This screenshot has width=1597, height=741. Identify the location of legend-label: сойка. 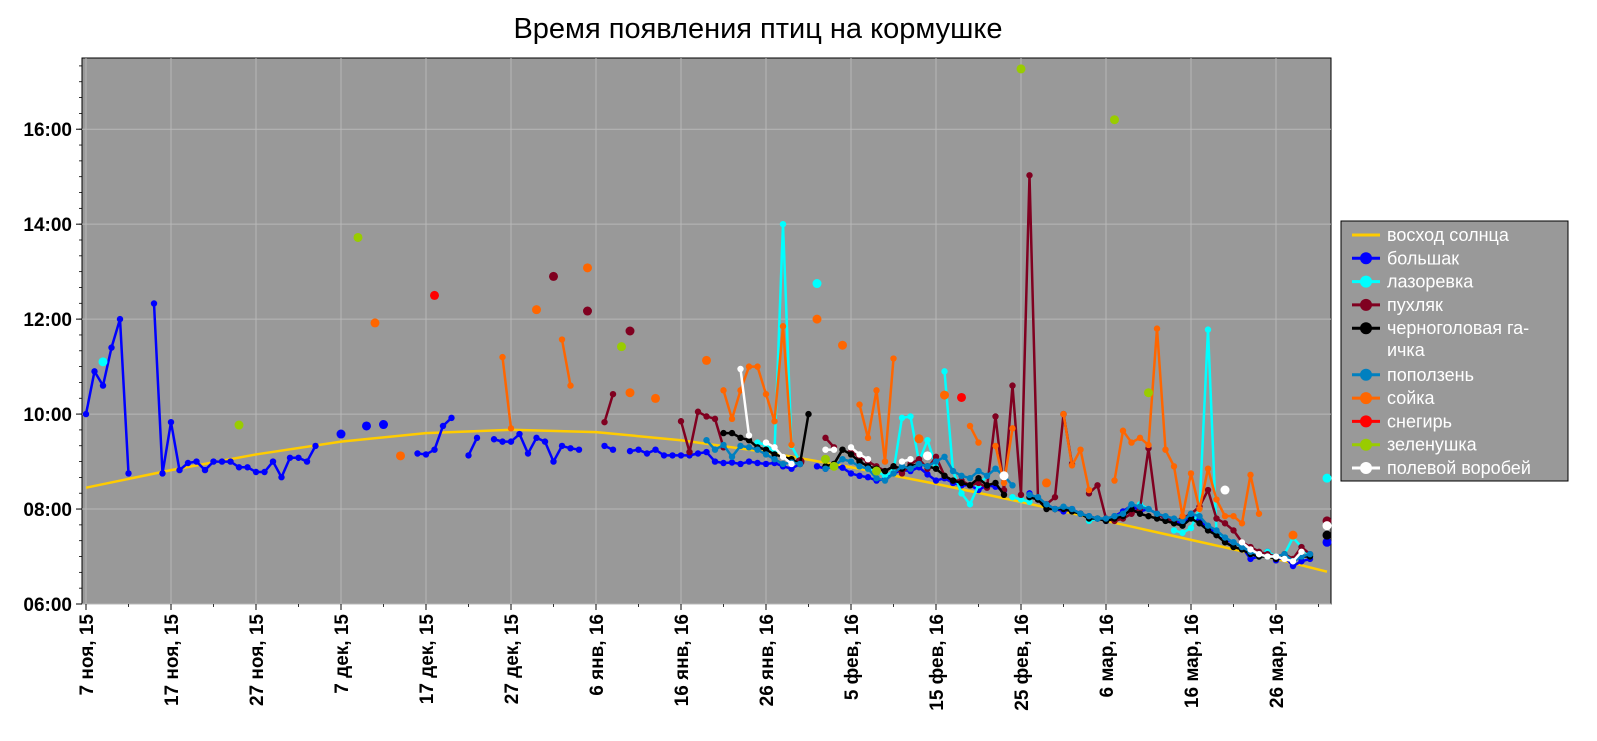
(1411, 398).